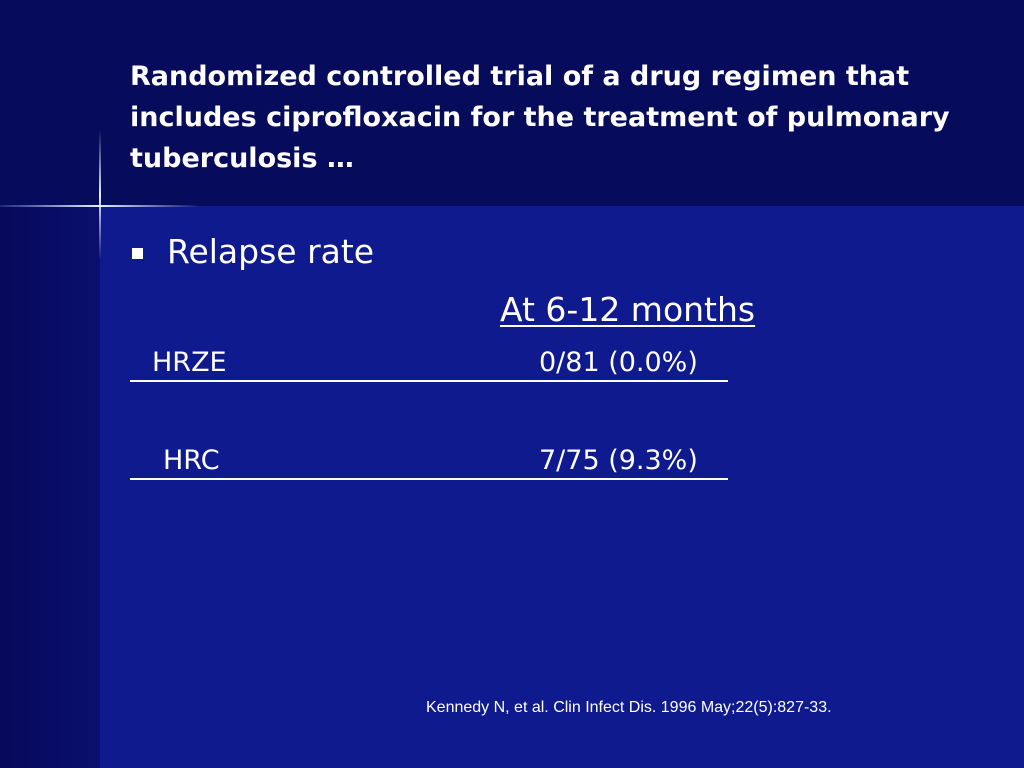 Image resolution: width=1024 pixels, height=768 pixels. What do you see at coordinates (137, 253) in the screenshot?
I see `square-bullet-icon` at bounding box center [137, 253].